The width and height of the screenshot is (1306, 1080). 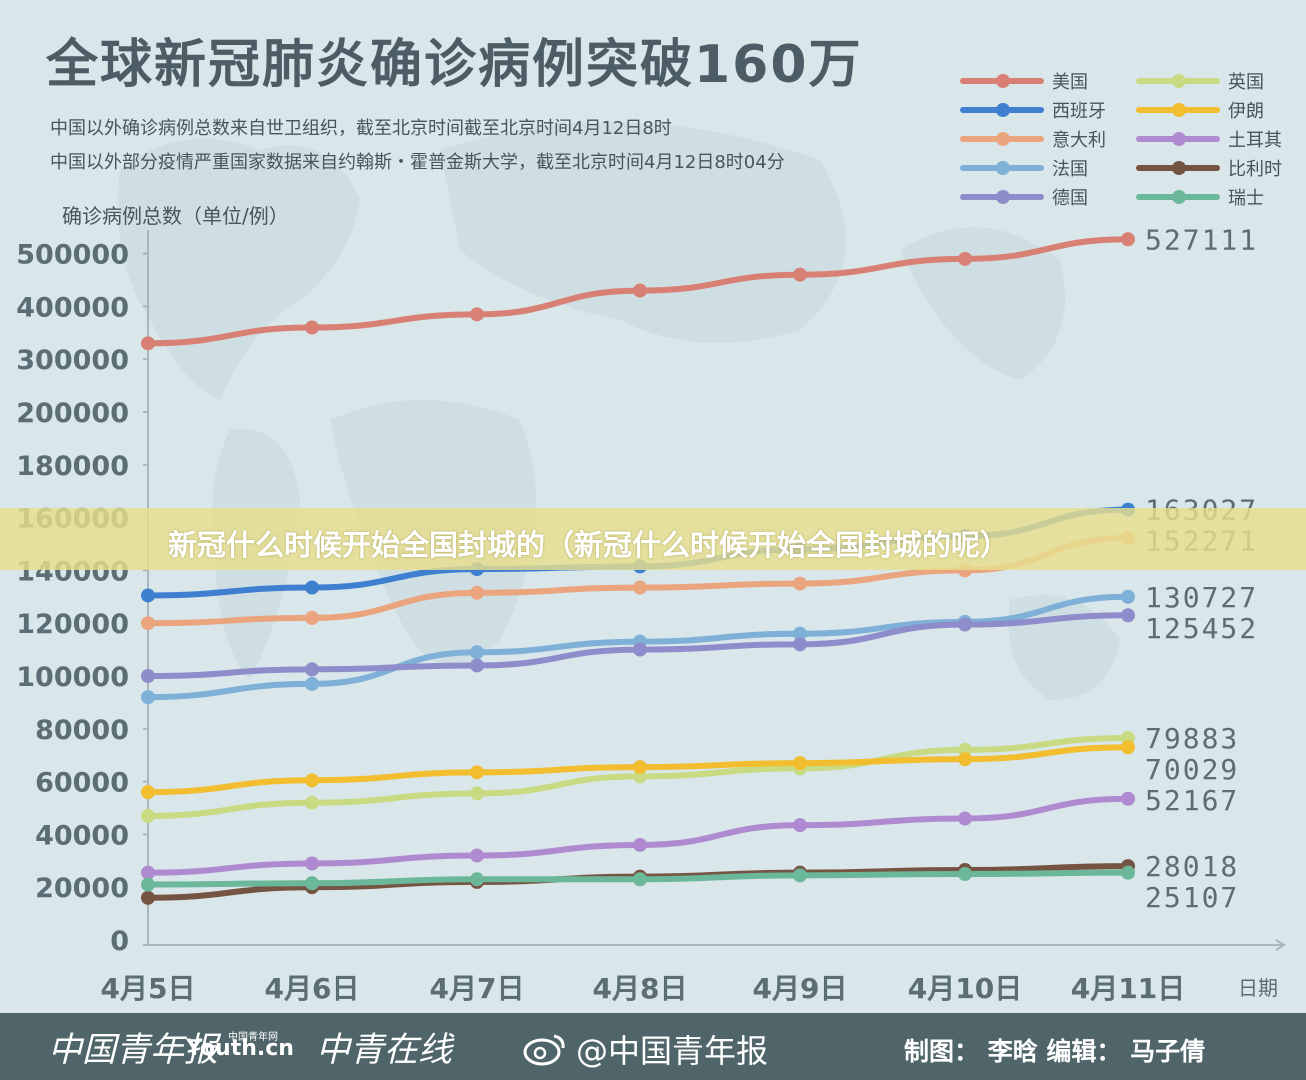 I want to click on legend-label: 英国, so click(x=1246, y=82).